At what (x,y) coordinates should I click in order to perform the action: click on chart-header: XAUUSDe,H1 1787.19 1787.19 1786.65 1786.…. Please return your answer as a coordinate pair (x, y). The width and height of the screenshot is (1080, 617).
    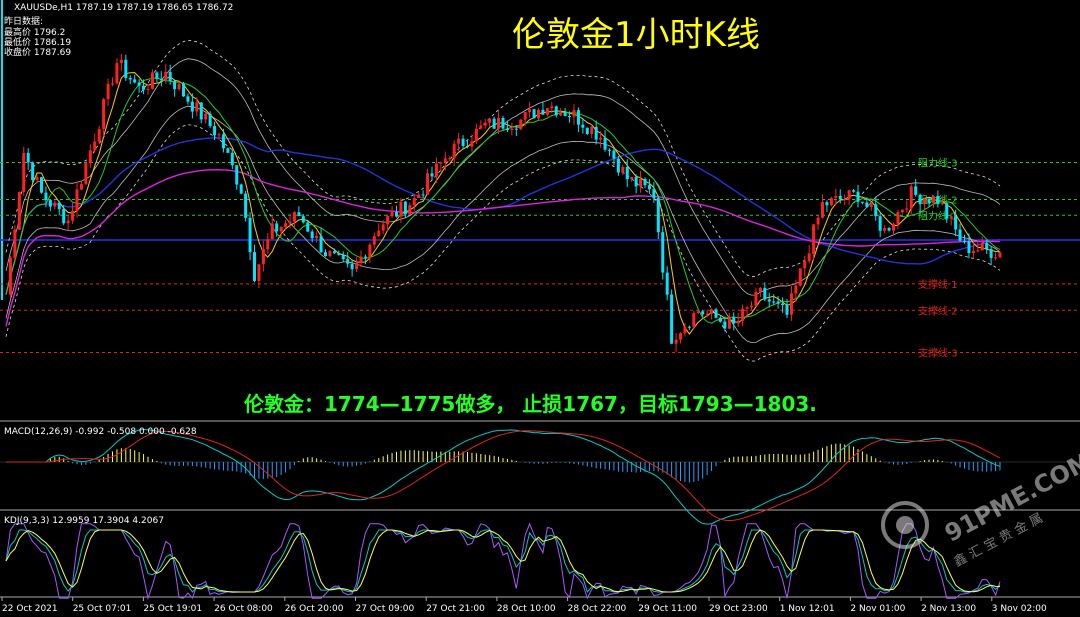
    Looking at the image, I should click on (118, 30).